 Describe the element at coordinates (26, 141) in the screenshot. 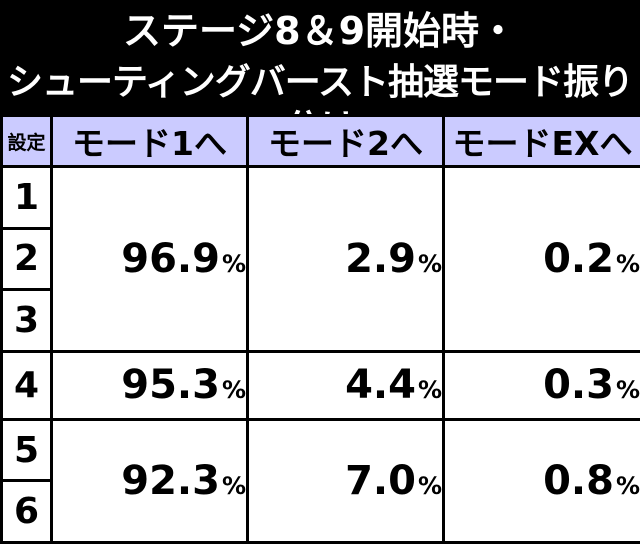

I see `header-setting: 設定` at that location.